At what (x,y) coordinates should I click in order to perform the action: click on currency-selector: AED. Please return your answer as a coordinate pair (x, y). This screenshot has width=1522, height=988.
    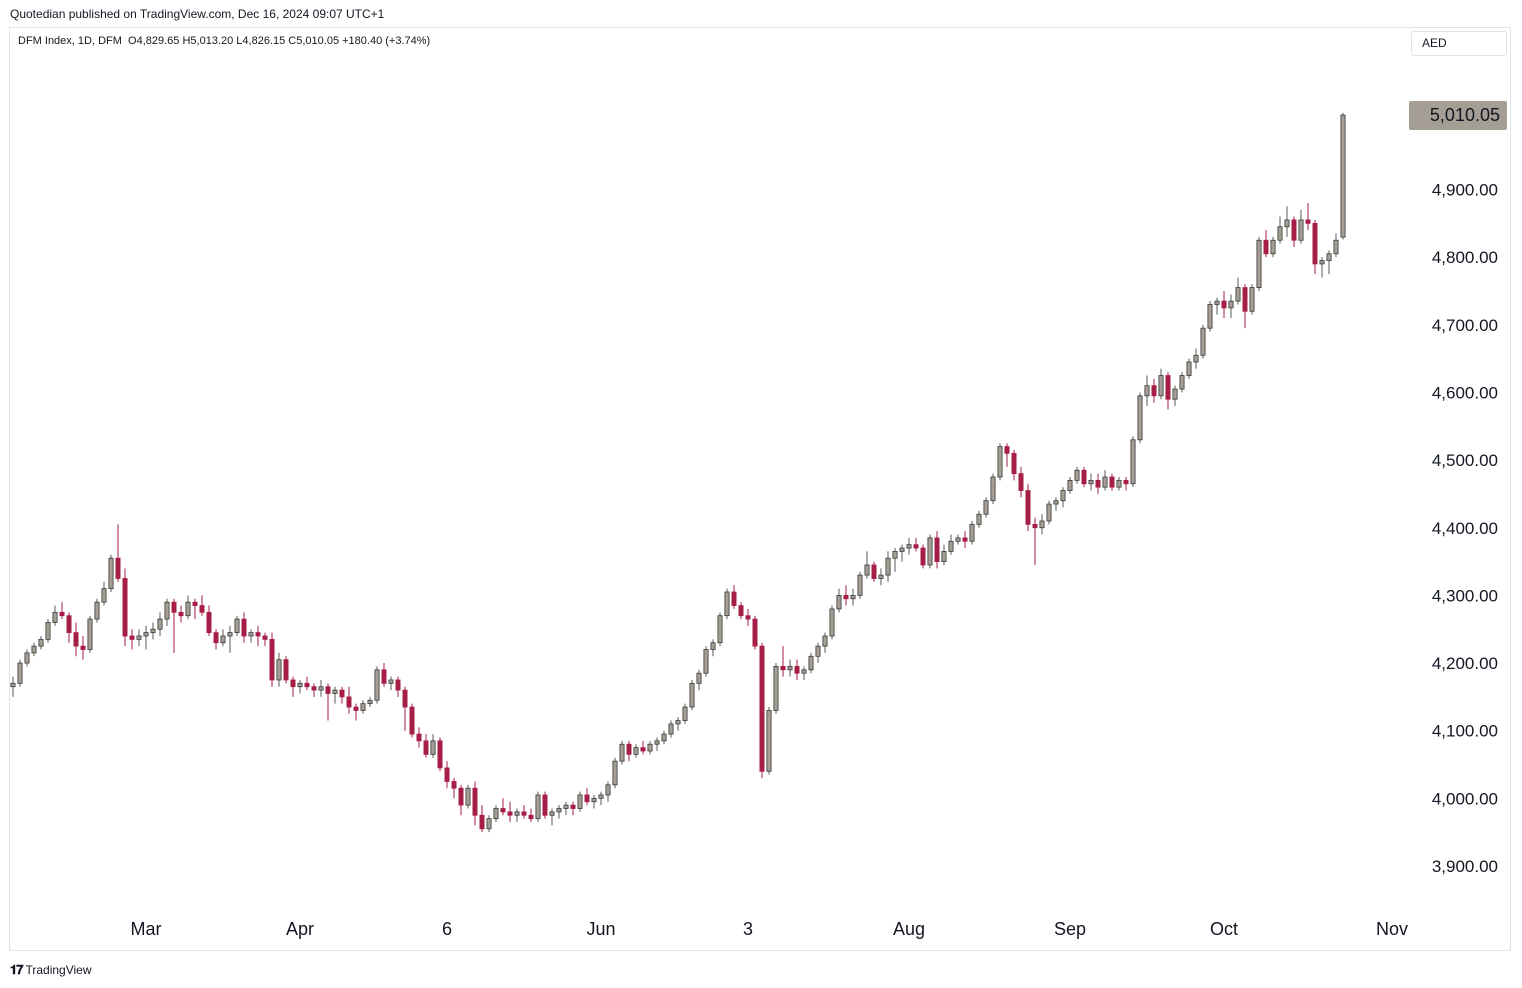
    Looking at the image, I should click on (1459, 43).